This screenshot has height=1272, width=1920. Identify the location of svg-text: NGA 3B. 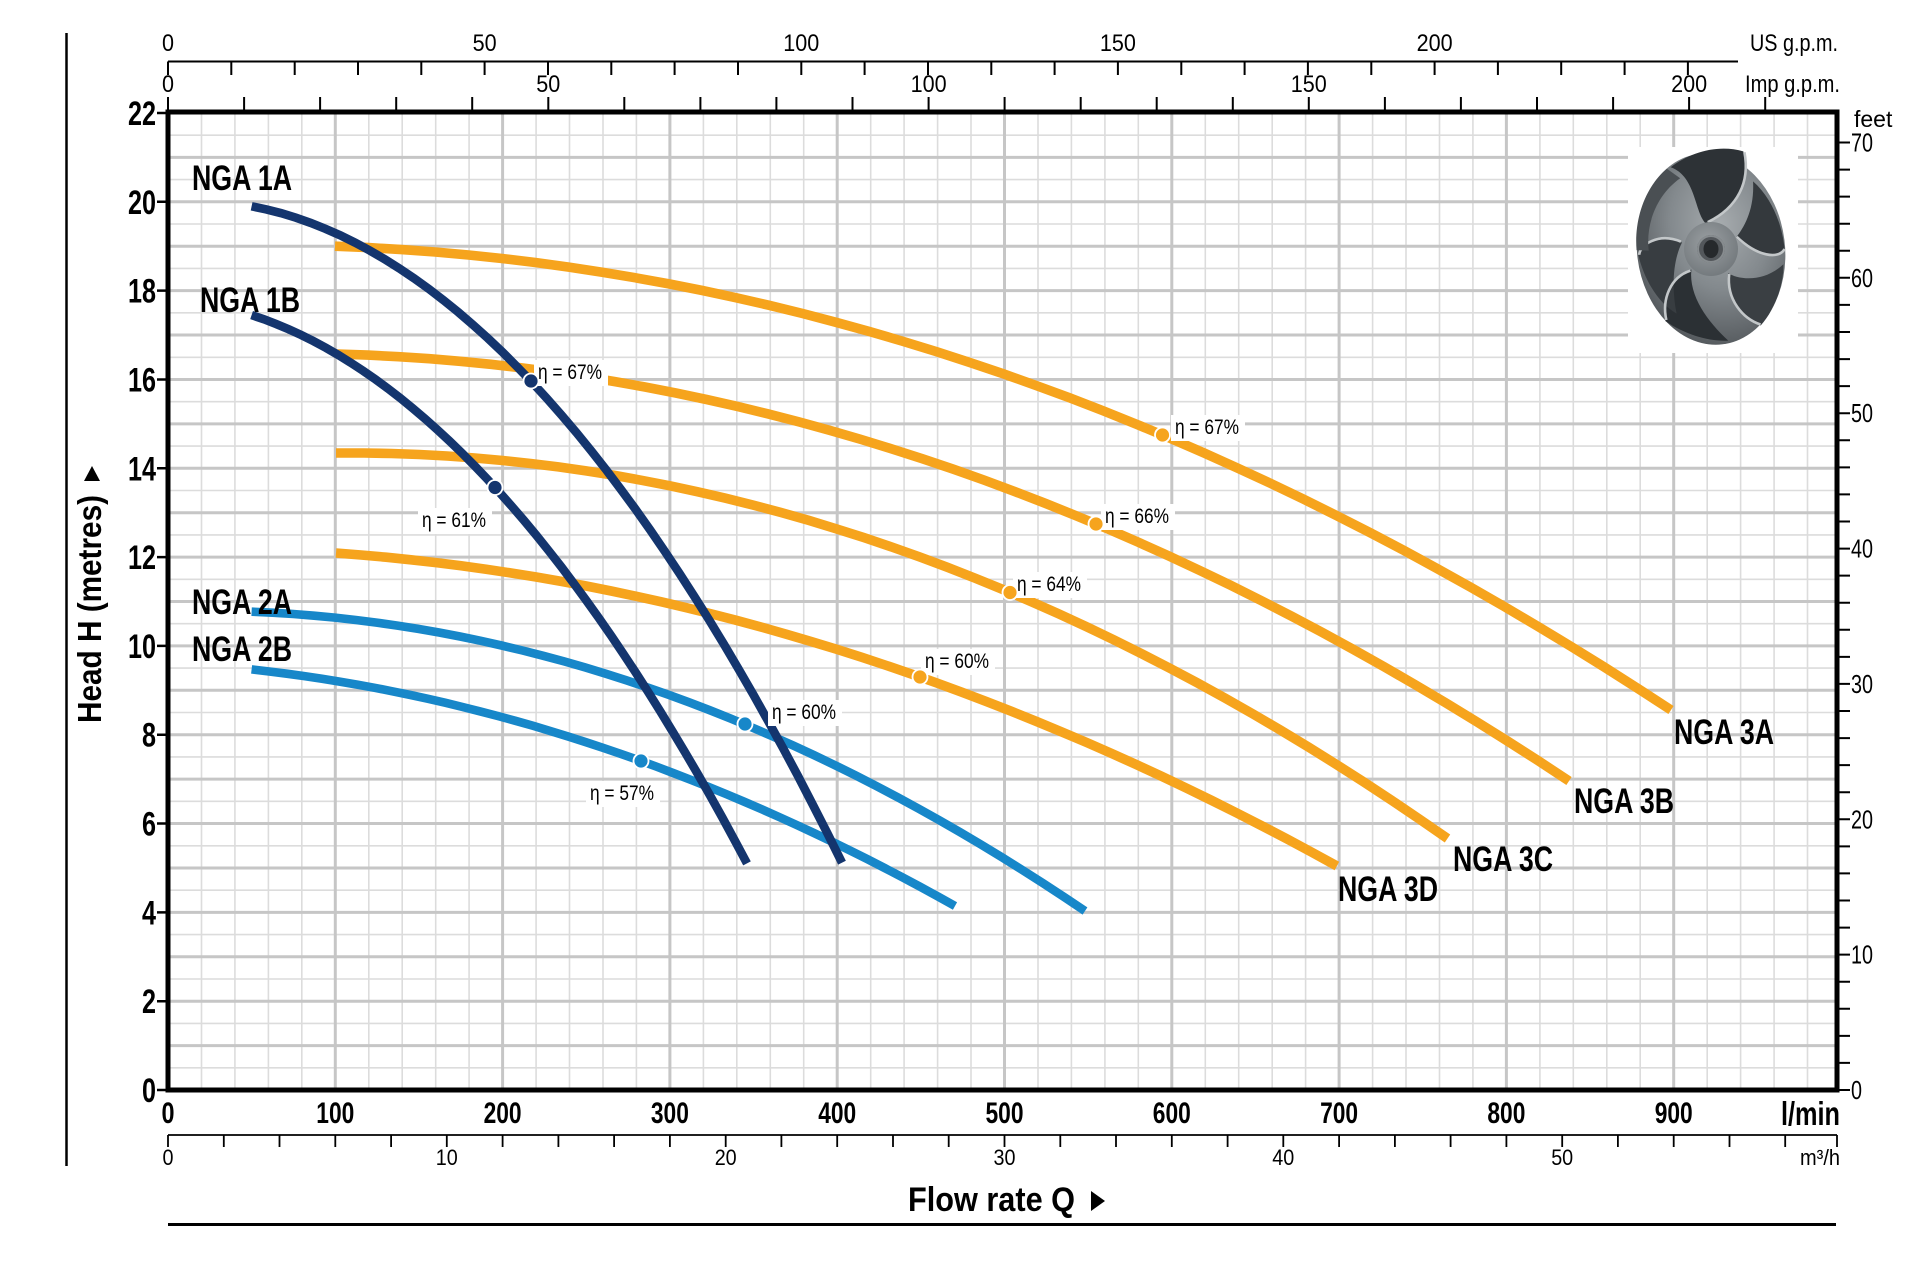
(1624, 801).